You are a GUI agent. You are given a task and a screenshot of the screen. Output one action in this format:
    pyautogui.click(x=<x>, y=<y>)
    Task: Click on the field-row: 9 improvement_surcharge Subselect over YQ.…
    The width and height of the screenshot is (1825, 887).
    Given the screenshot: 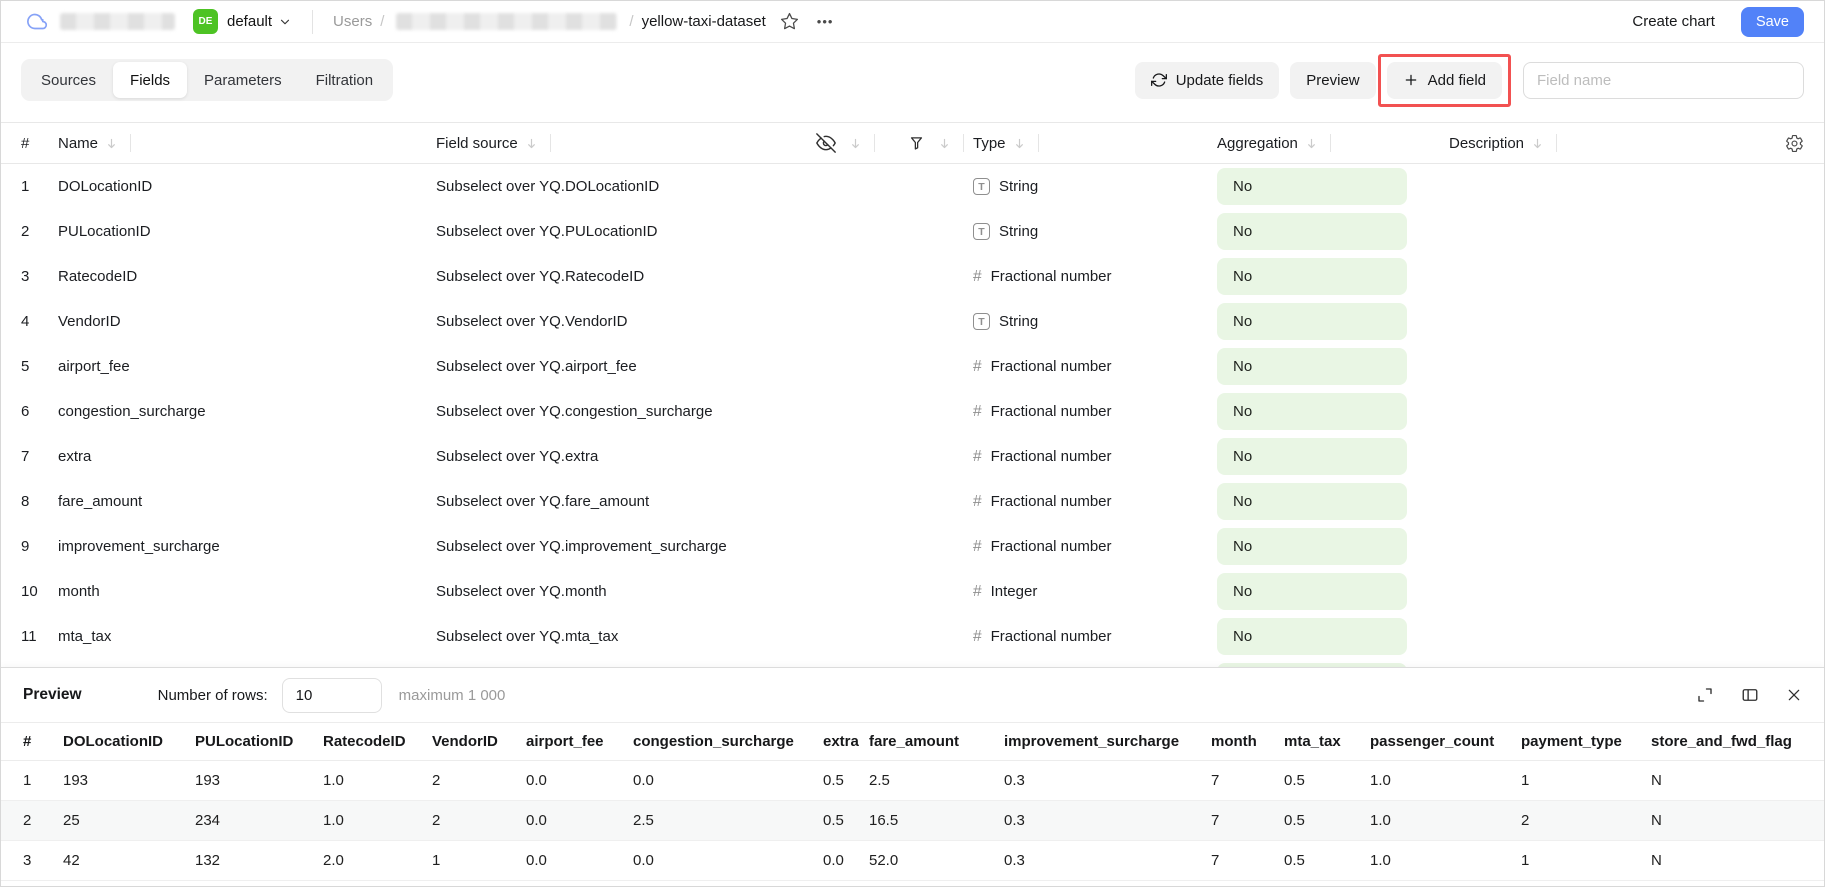 What is the action you would take?
    pyautogui.click(x=912, y=546)
    